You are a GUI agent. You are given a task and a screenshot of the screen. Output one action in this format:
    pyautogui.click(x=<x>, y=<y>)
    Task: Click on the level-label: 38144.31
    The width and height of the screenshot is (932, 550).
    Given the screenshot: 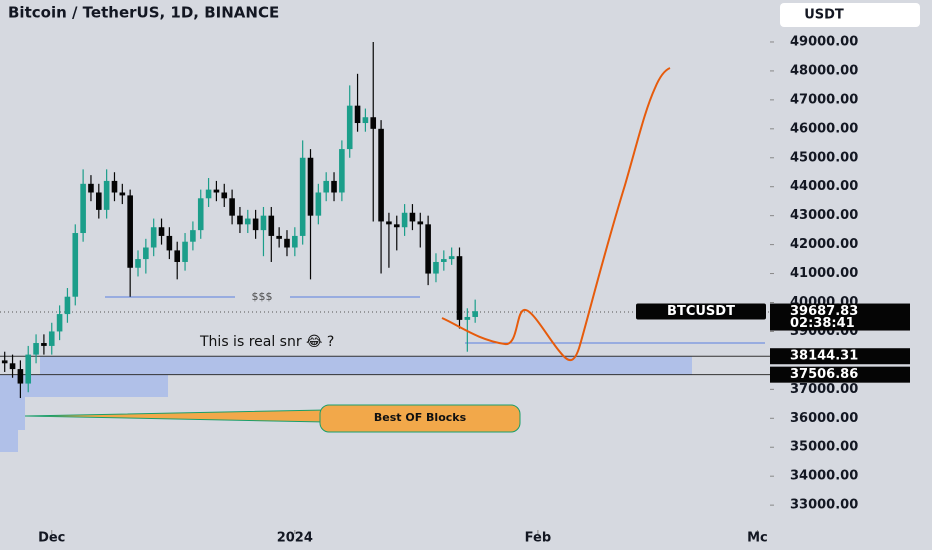 What is the action you would take?
    pyautogui.click(x=824, y=356)
    